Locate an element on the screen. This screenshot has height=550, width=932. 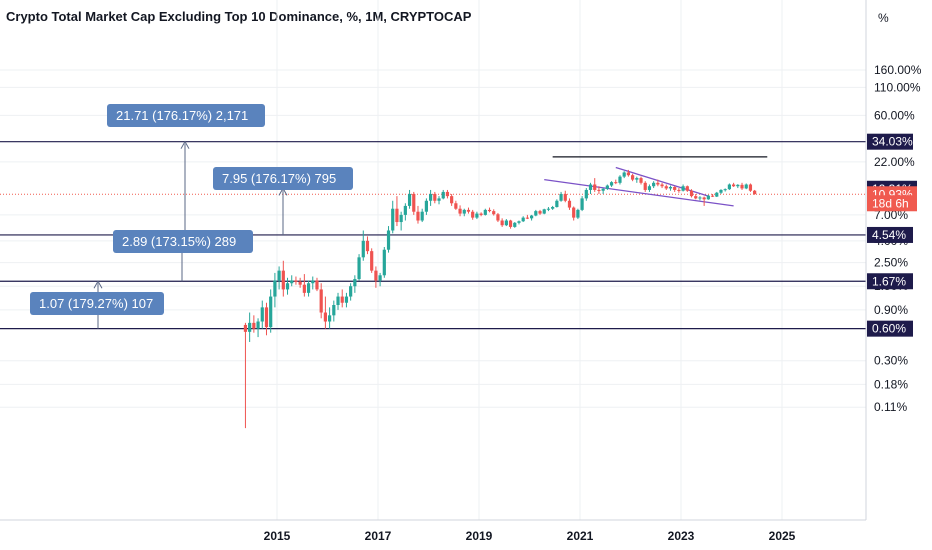
level-label: 34.03% is located at coordinates (892, 142).